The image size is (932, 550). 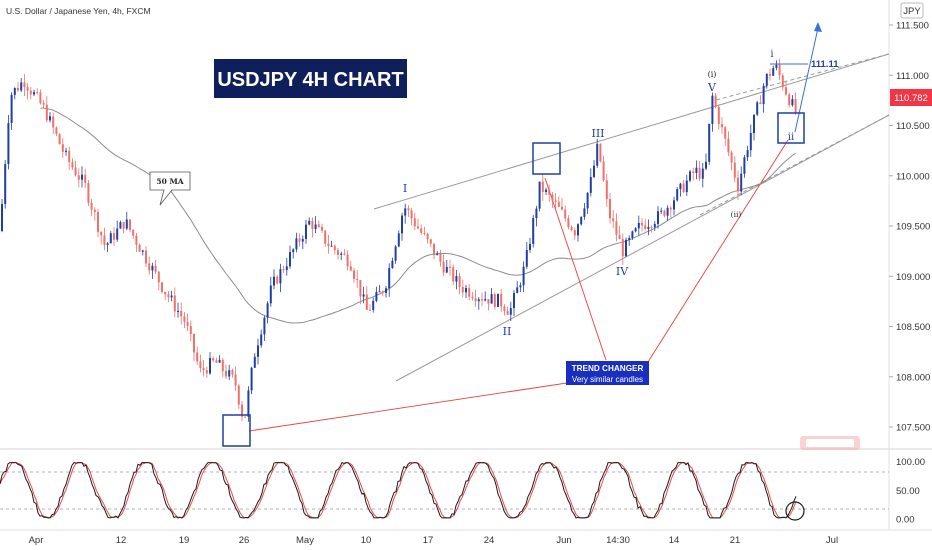 I want to click on price-tick-label: 107.500, so click(x=913, y=428).